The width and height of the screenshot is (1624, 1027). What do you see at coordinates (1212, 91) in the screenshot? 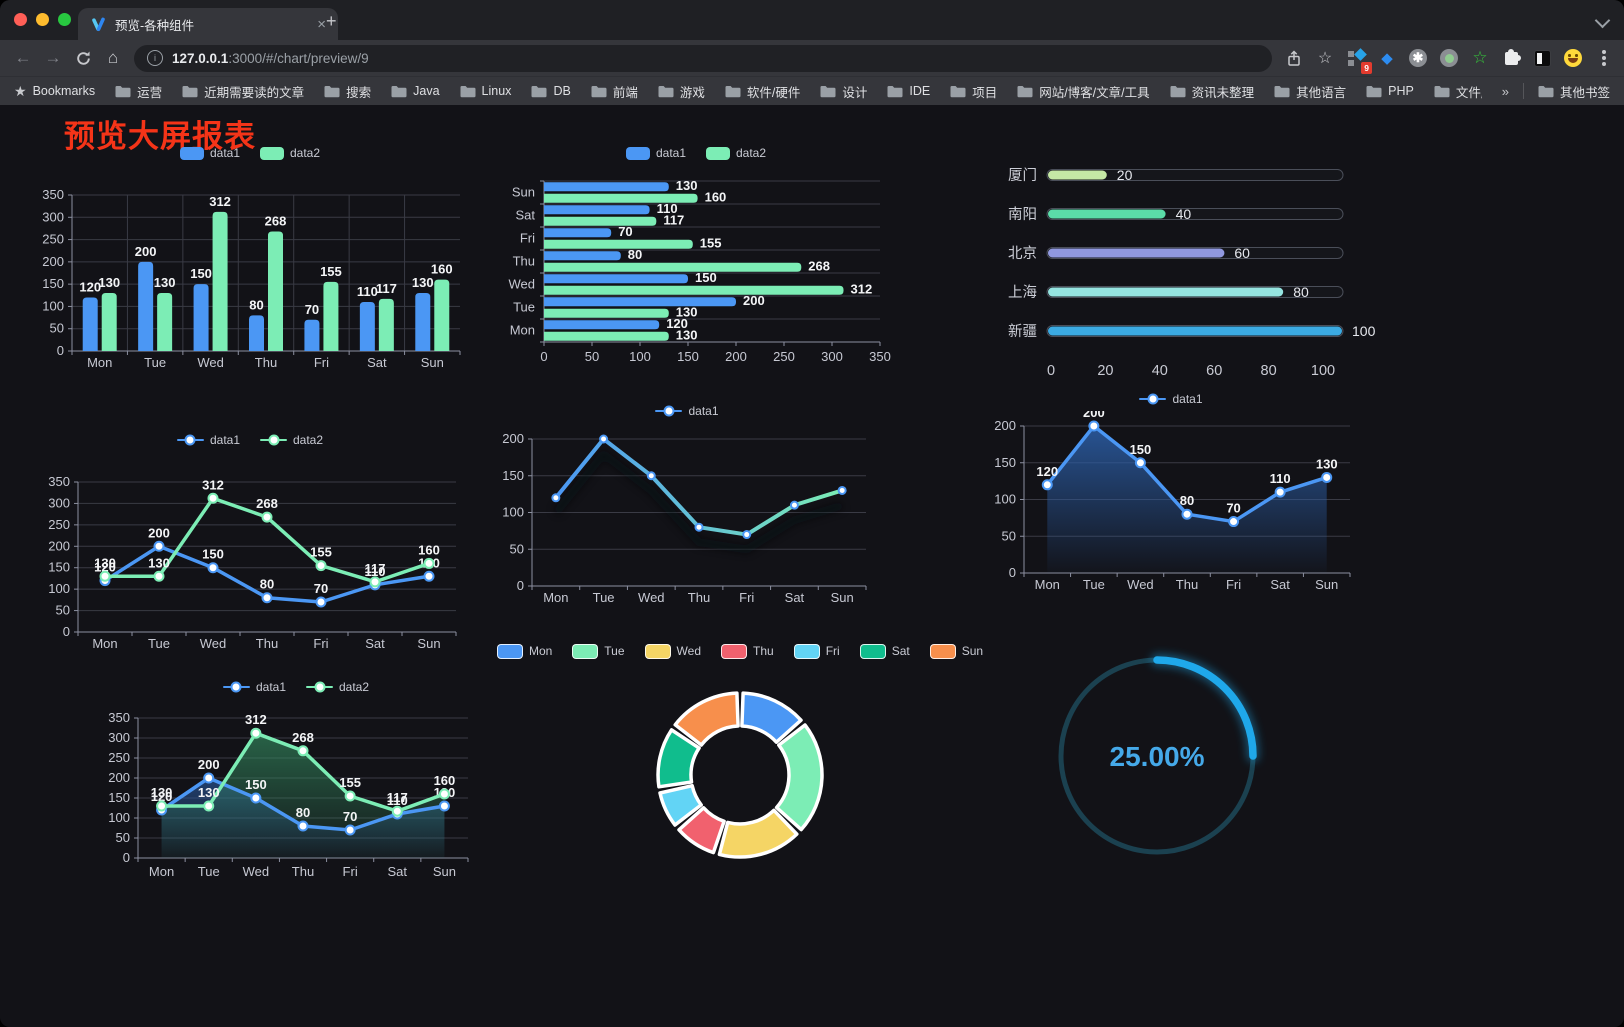
I see `bookmark-folder: 资讯未整理` at bounding box center [1212, 91].